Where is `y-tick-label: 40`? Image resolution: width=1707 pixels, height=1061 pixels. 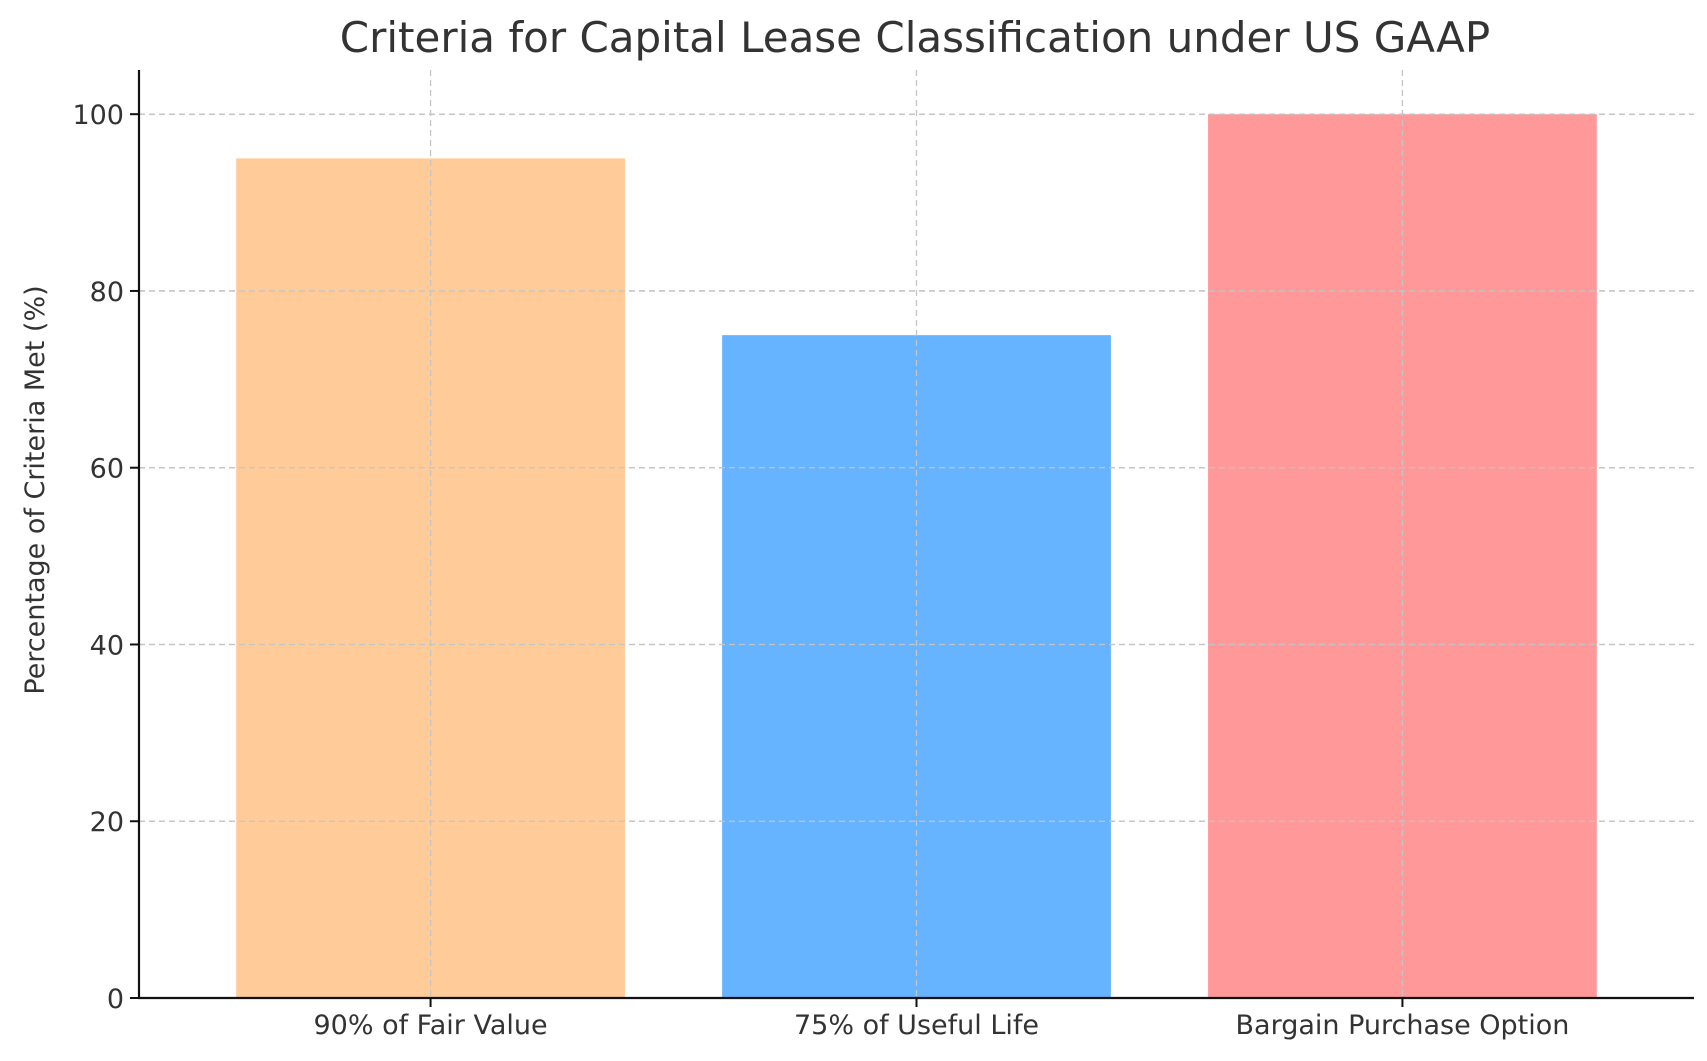
y-tick-label: 40 is located at coordinates (107, 645).